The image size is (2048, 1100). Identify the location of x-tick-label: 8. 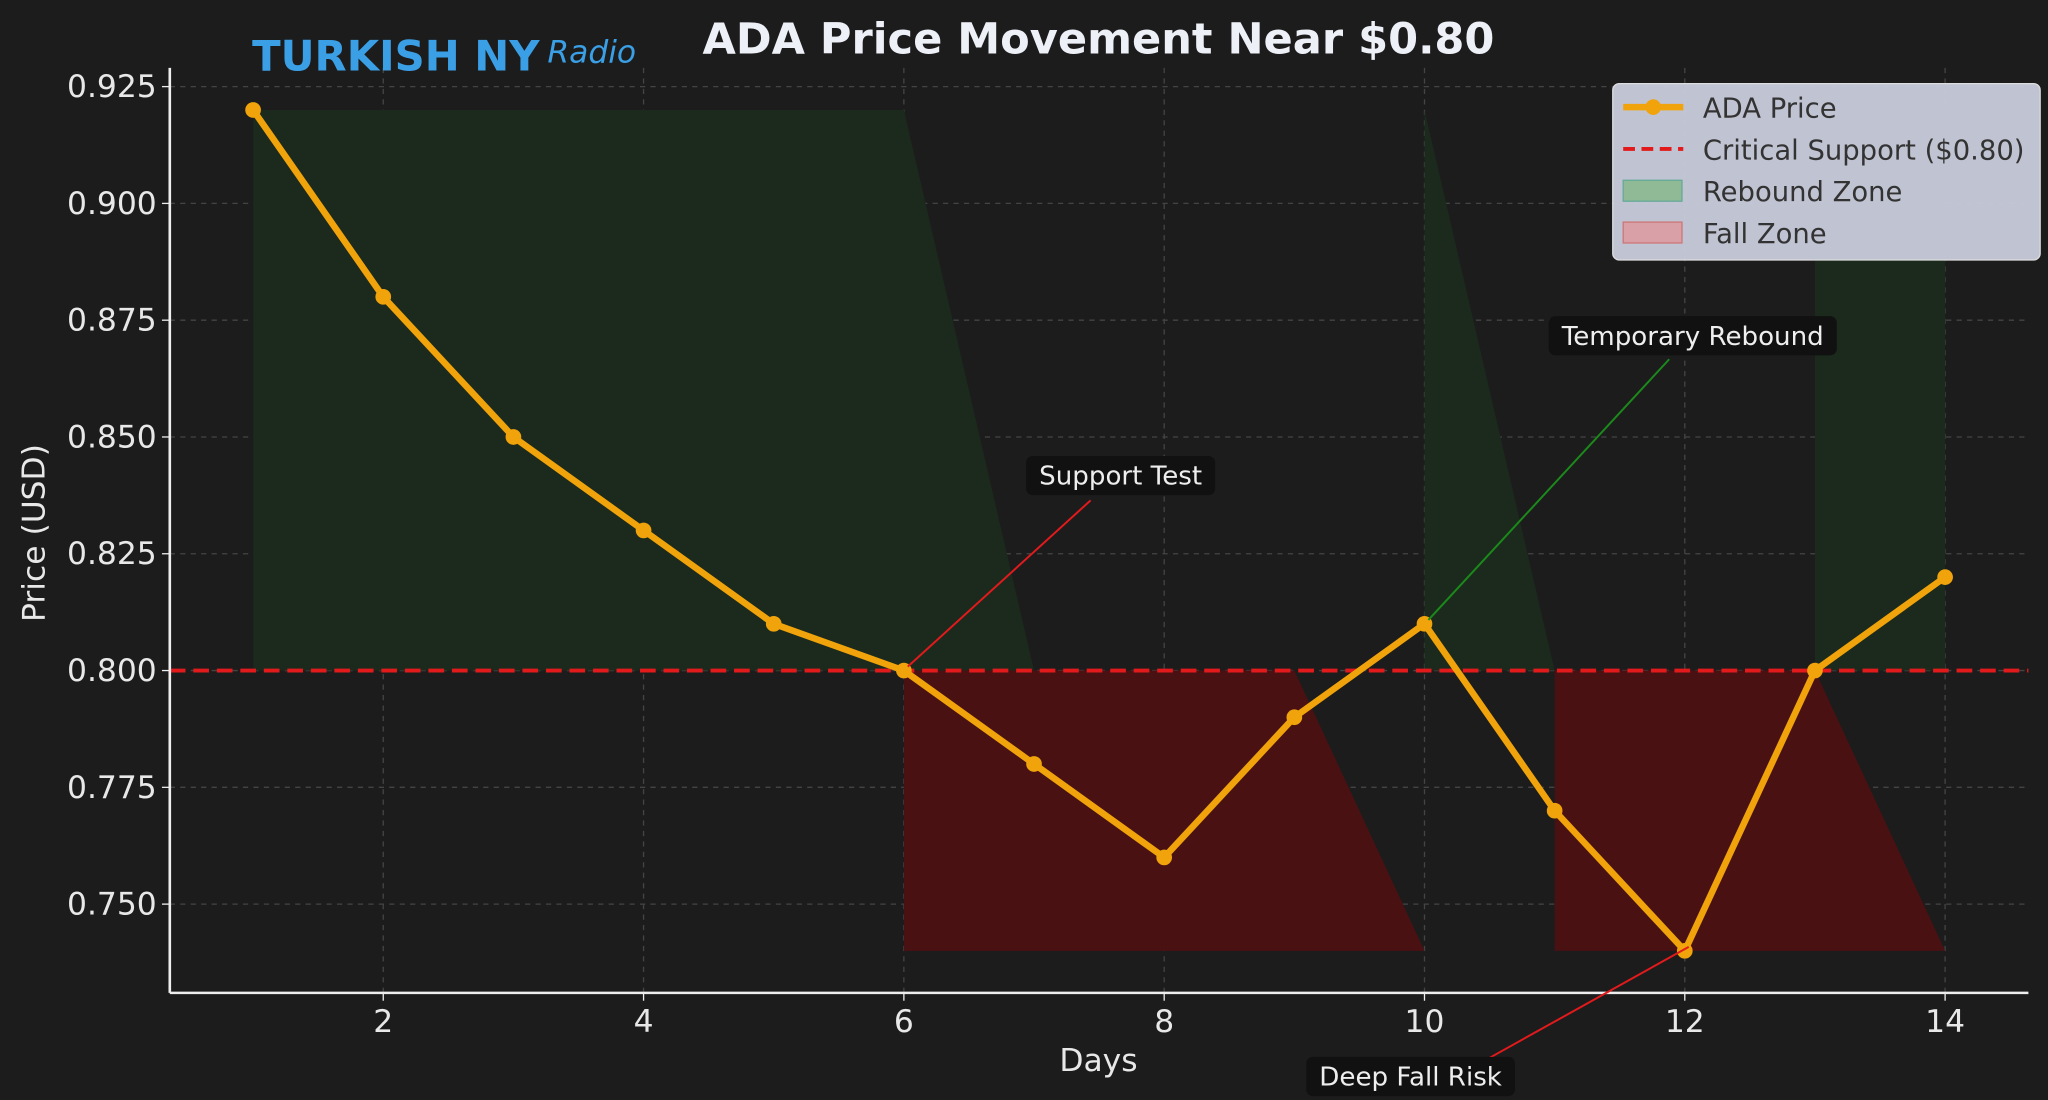
(1164, 1022).